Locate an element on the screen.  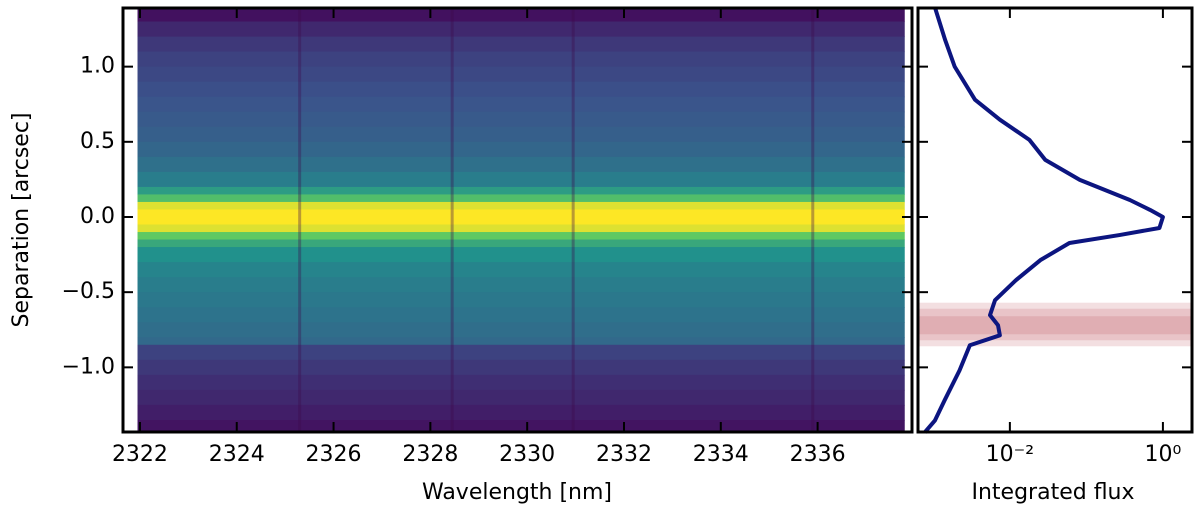
x-tick-label: 10⁻² is located at coordinates (1010, 454).